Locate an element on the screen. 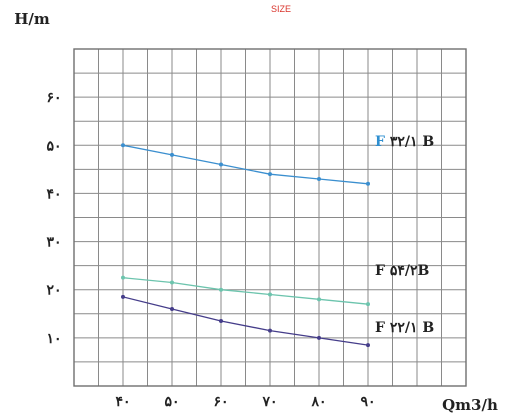  y-tick-label: ۱۰ is located at coordinates (53, 339).